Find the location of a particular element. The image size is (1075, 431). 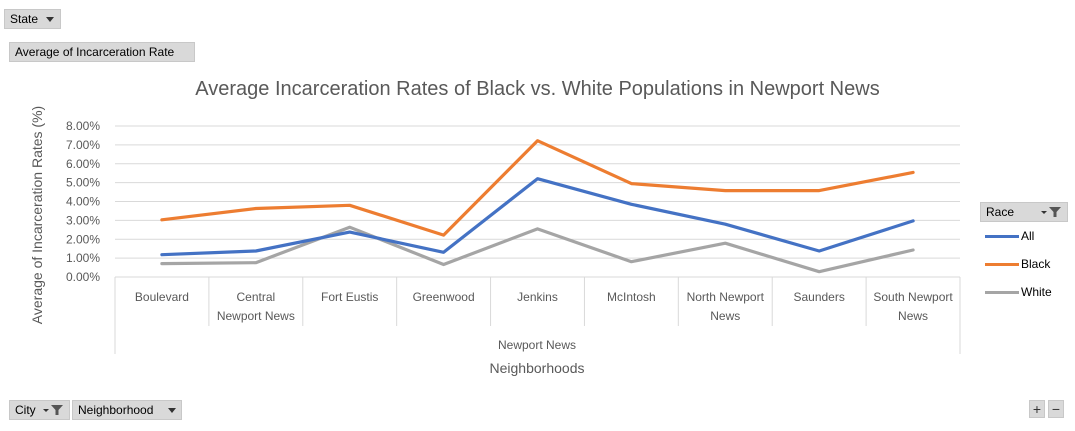

race-legend-button: Race is located at coordinates (1024, 212).